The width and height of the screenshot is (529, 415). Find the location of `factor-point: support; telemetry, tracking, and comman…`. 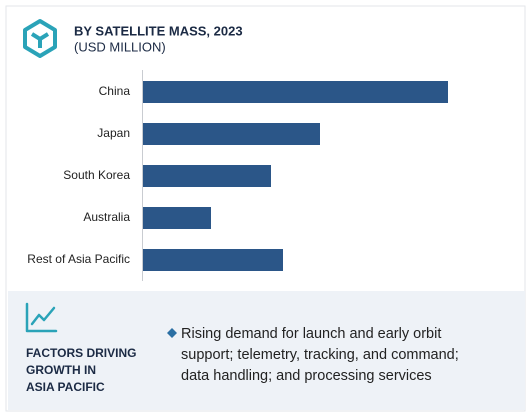

factor-point: support; telemetry, tracking, and comman… is located at coordinates (320, 355).